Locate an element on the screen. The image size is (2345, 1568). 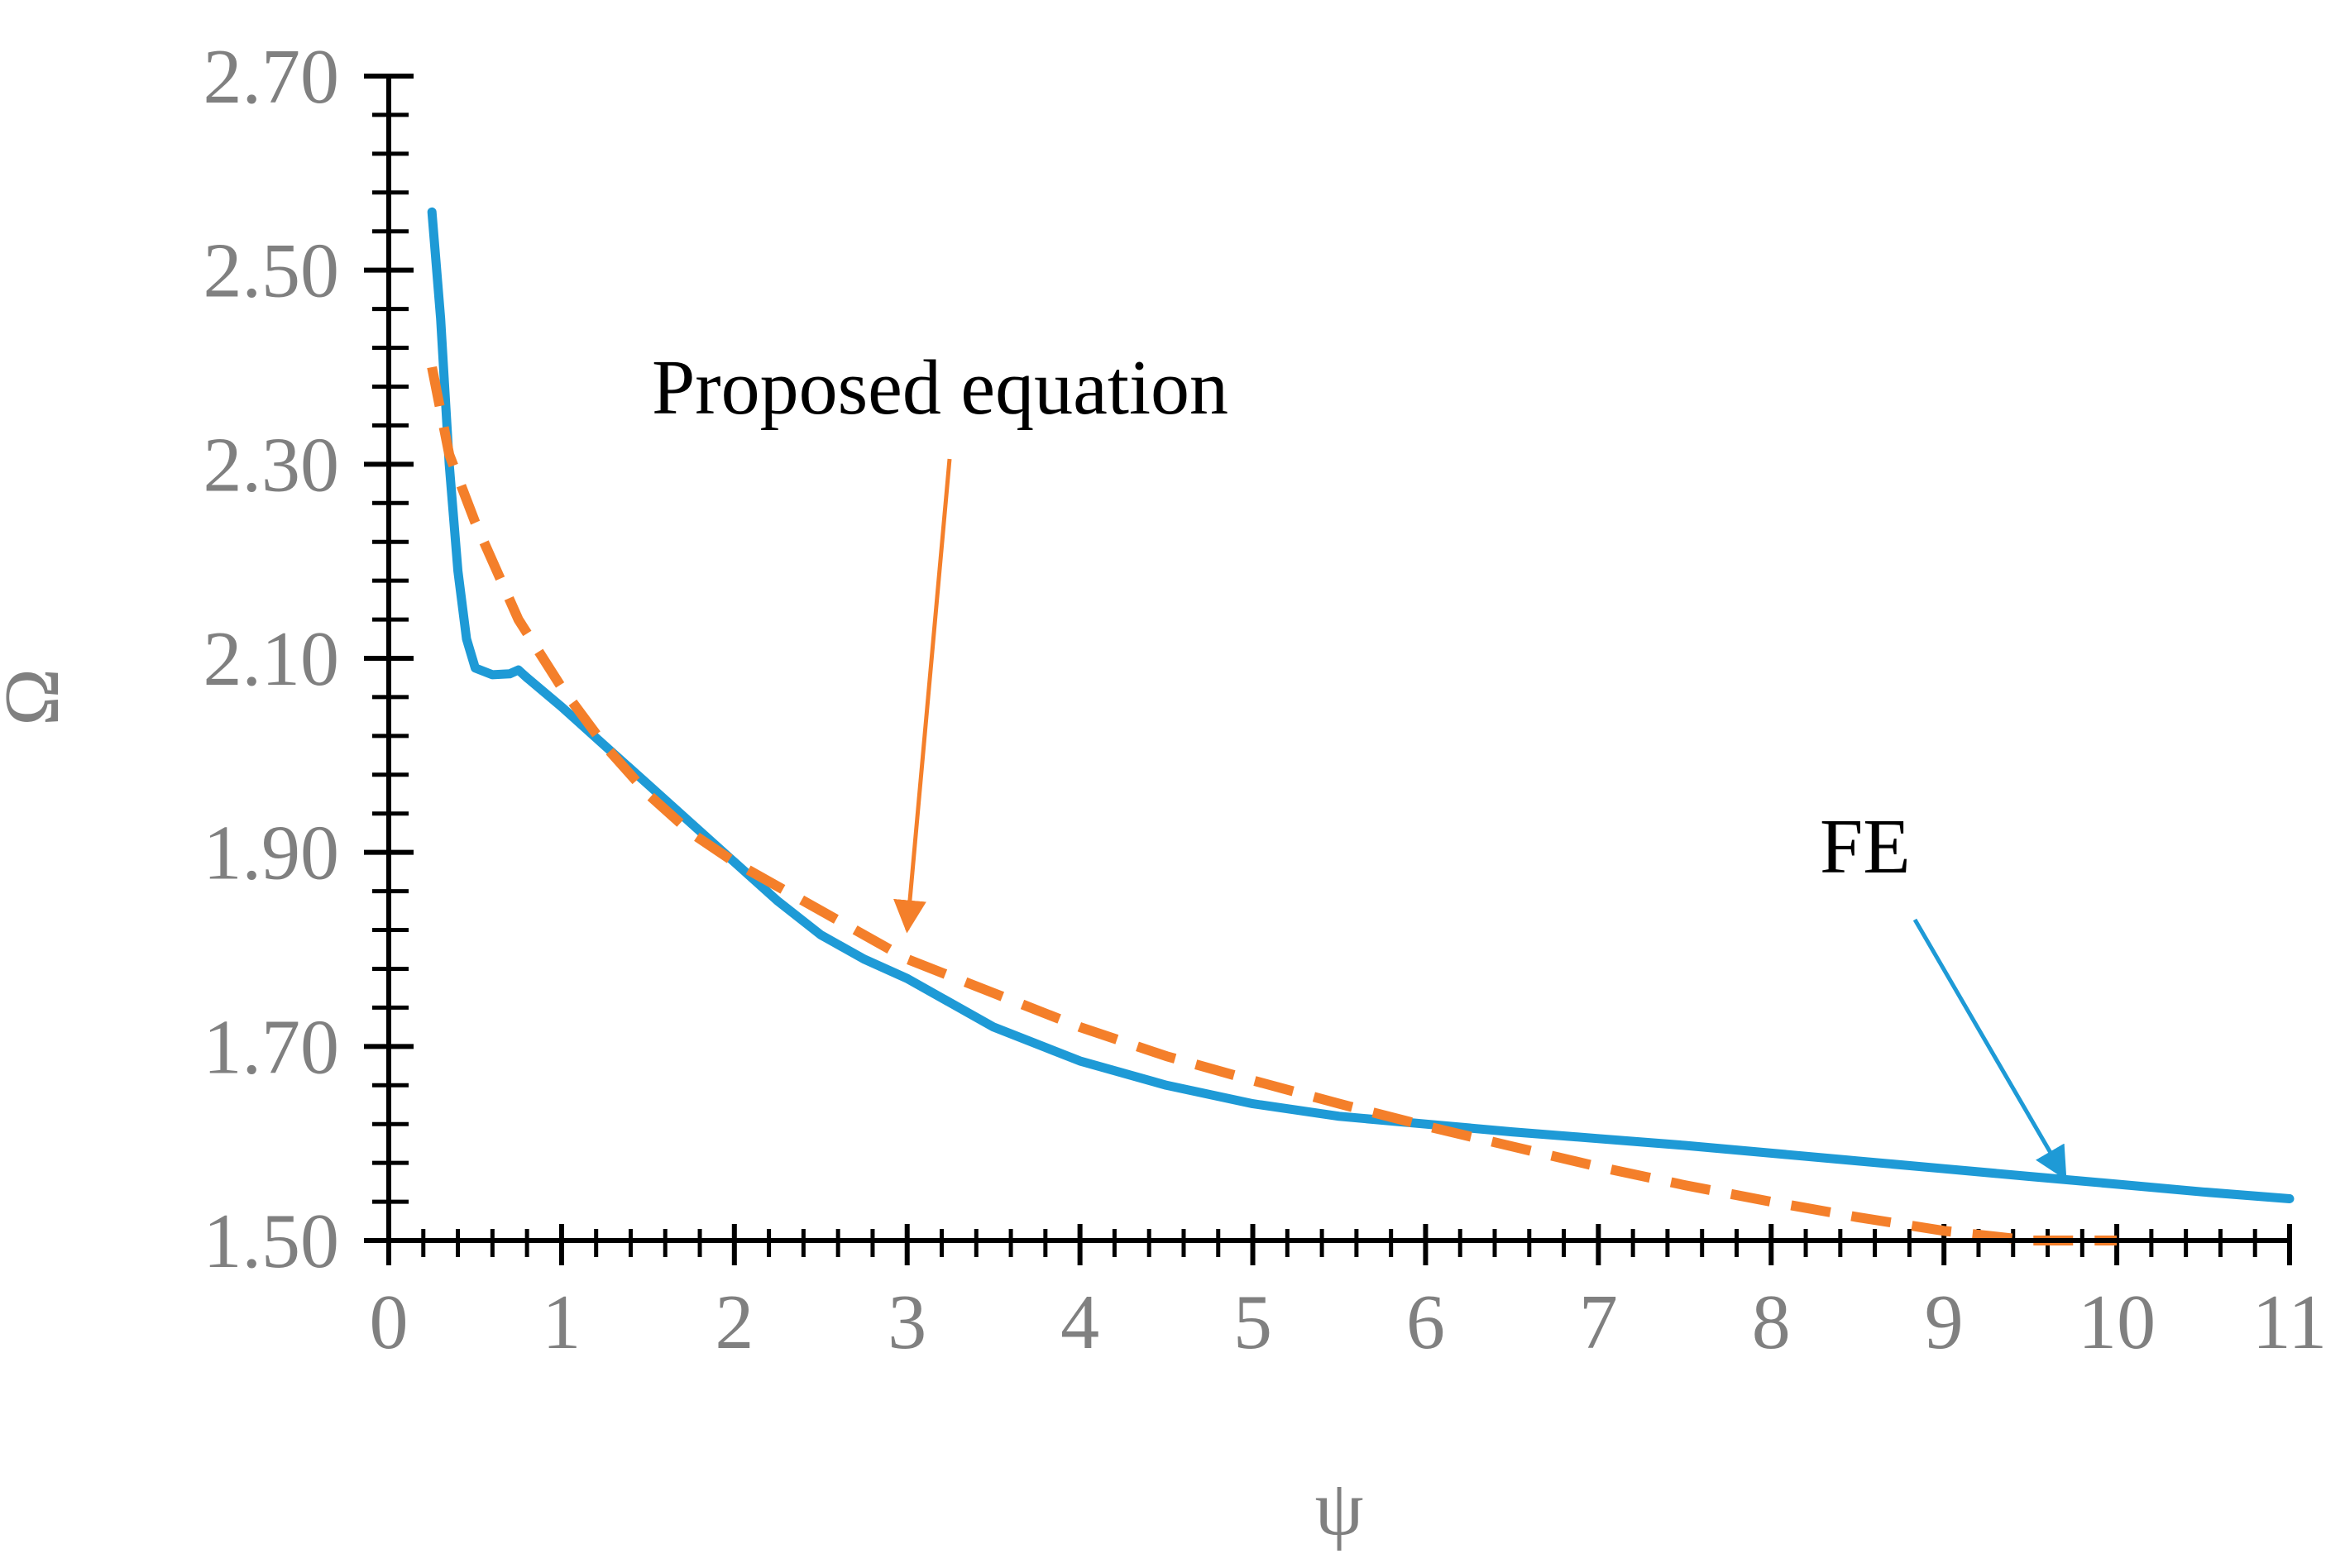
x-tick-label: 6 is located at coordinates (1425, 1322).